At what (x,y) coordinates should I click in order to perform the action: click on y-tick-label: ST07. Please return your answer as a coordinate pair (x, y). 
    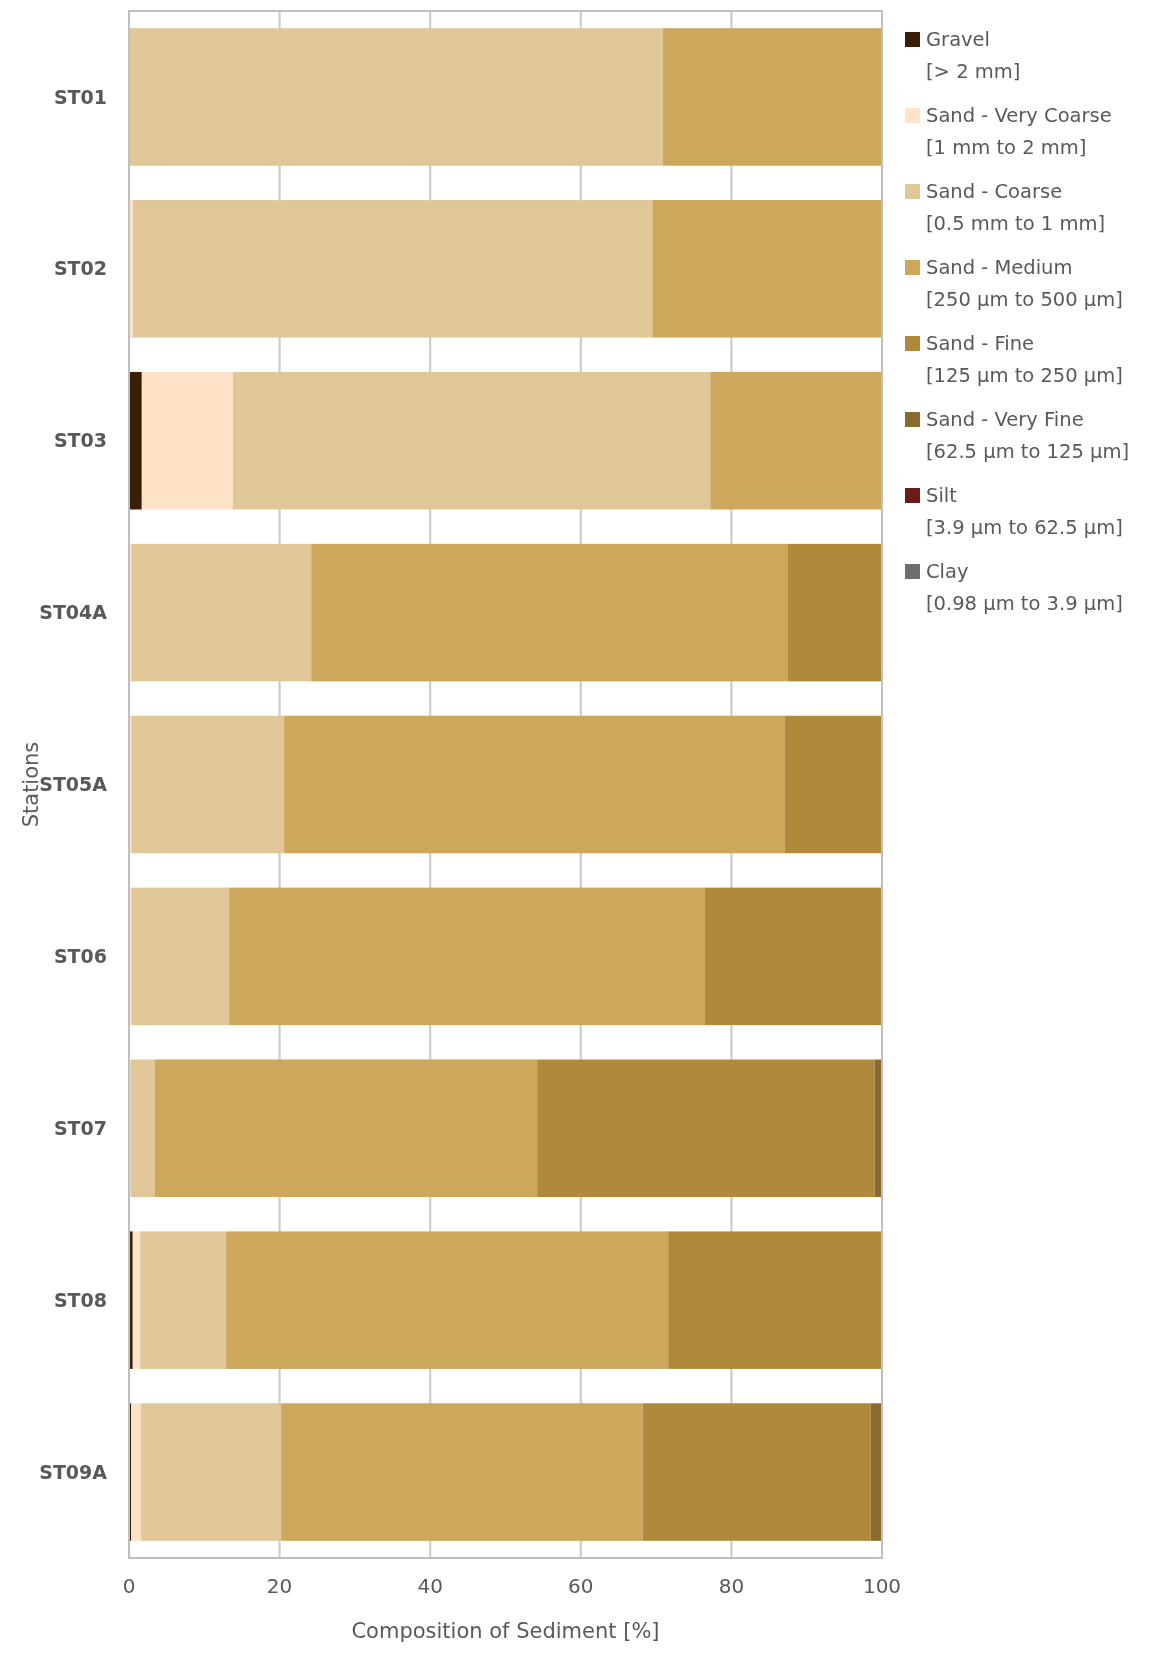
    Looking at the image, I should click on (80, 1127).